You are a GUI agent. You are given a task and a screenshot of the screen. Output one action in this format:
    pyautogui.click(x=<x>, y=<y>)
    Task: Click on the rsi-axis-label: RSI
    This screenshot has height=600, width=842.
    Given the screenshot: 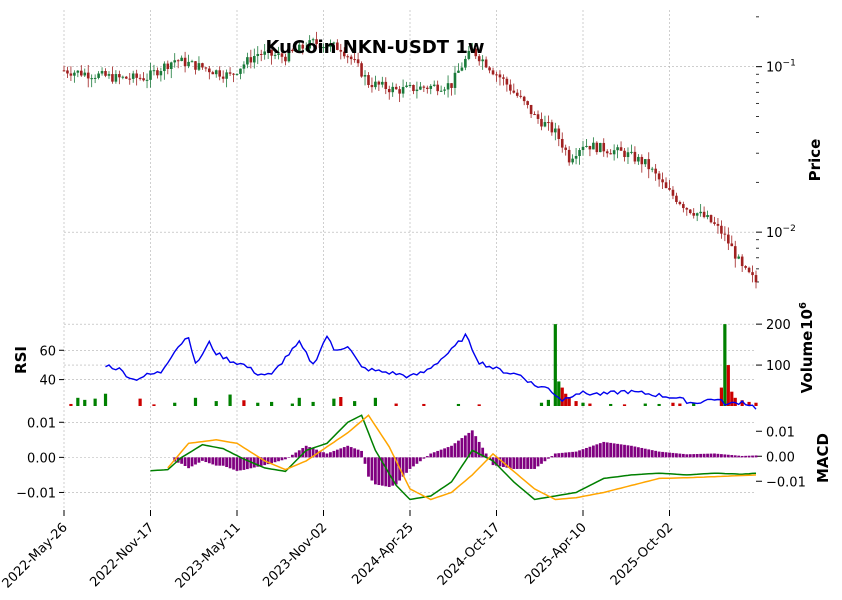 What is the action you would take?
    pyautogui.click(x=21, y=360)
    